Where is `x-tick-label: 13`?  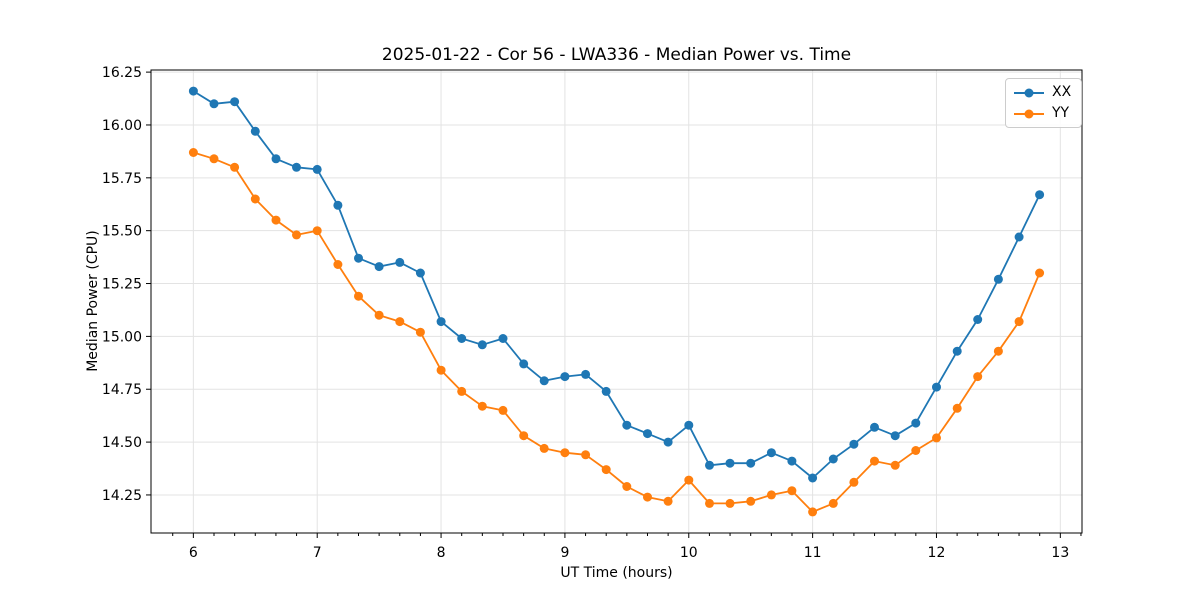
x-tick-label: 13 is located at coordinates (1060, 553).